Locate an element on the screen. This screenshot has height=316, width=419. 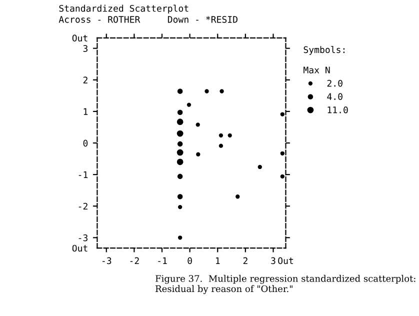
y-tick-label: -3 is located at coordinates (83, 238).